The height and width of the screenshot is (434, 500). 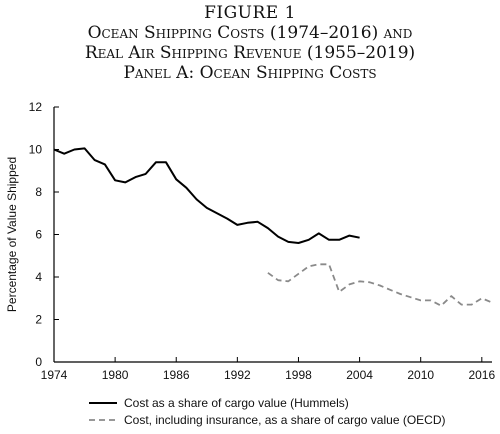 I want to click on x-tick-label: 2010, so click(x=420, y=375).